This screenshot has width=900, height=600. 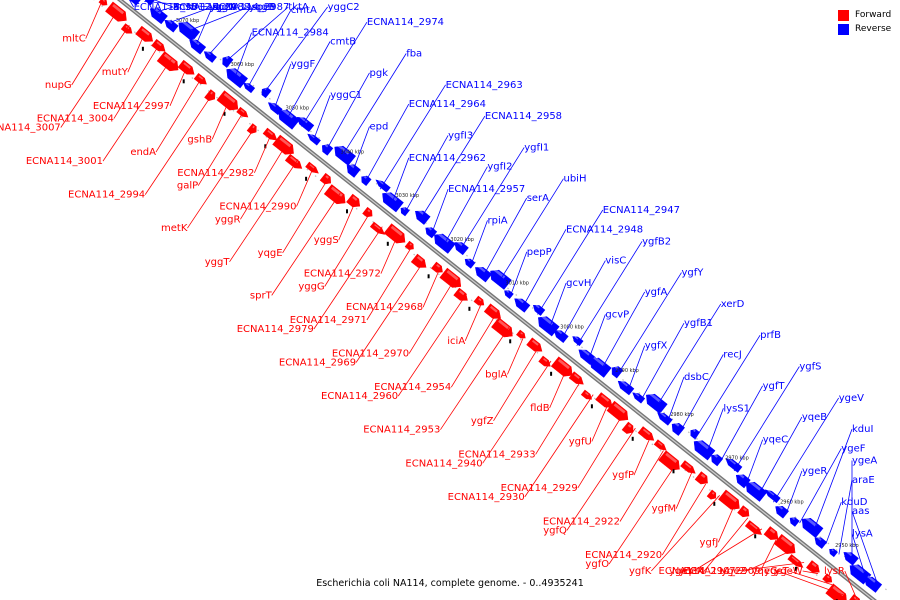 I want to click on gene-label: ECNA114_2909, so click(x=721, y=571).